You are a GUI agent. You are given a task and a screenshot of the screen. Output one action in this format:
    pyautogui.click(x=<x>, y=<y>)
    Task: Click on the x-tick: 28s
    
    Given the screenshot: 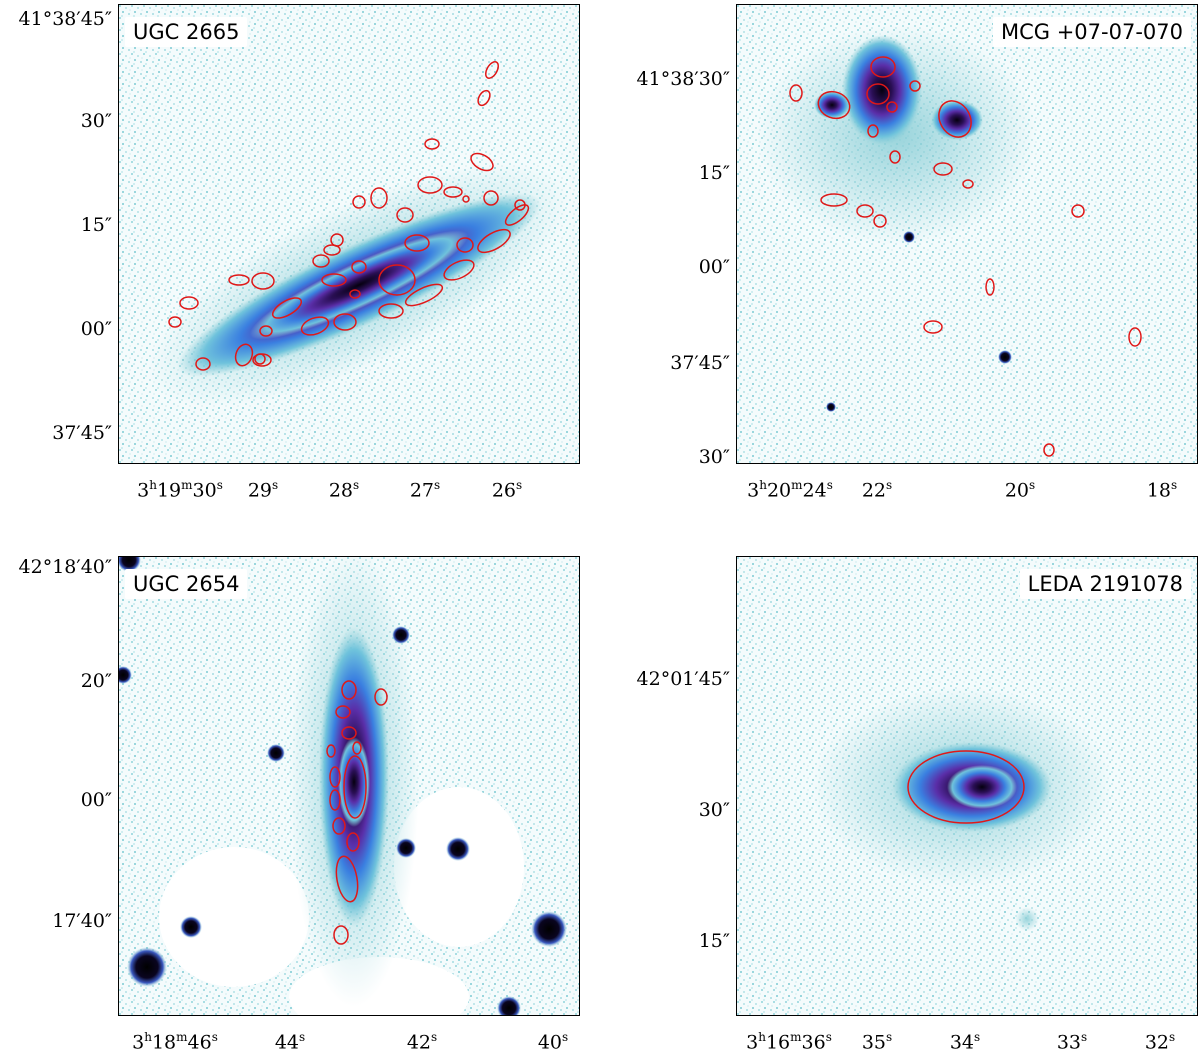 What is the action you would take?
    pyautogui.click(x=344, y=490)
    